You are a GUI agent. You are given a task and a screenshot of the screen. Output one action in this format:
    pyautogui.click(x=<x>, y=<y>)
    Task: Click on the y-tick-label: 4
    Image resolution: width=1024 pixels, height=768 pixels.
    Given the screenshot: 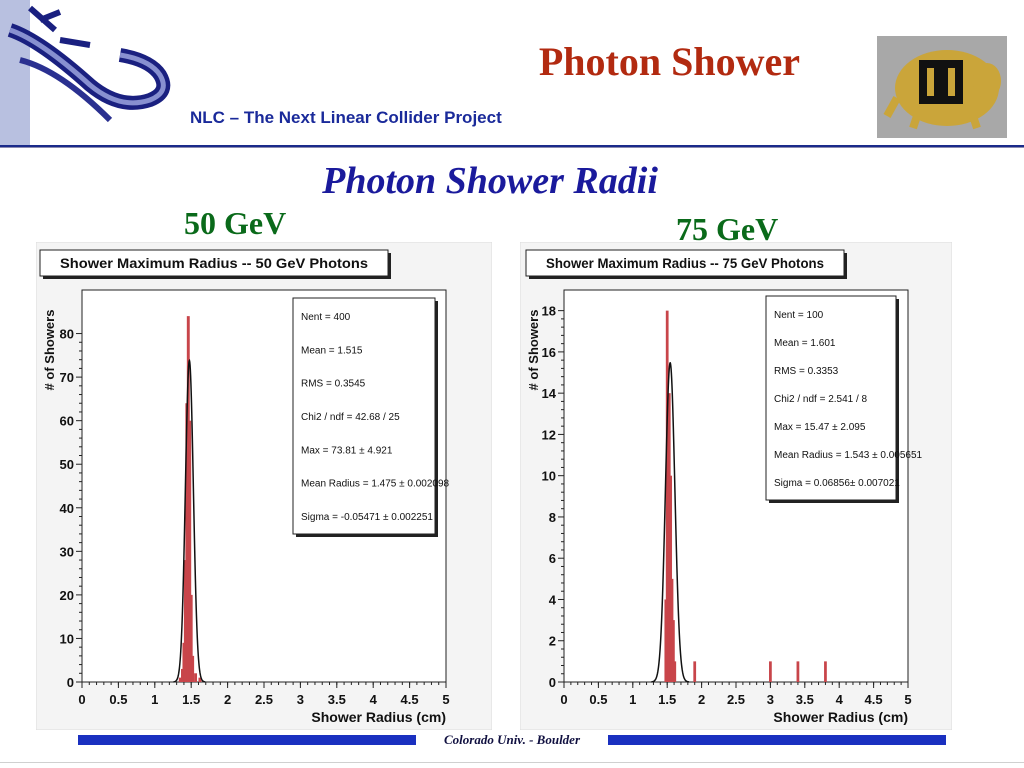 What is the action you would take?
    pyautogui.click(x=553, y=599)
    